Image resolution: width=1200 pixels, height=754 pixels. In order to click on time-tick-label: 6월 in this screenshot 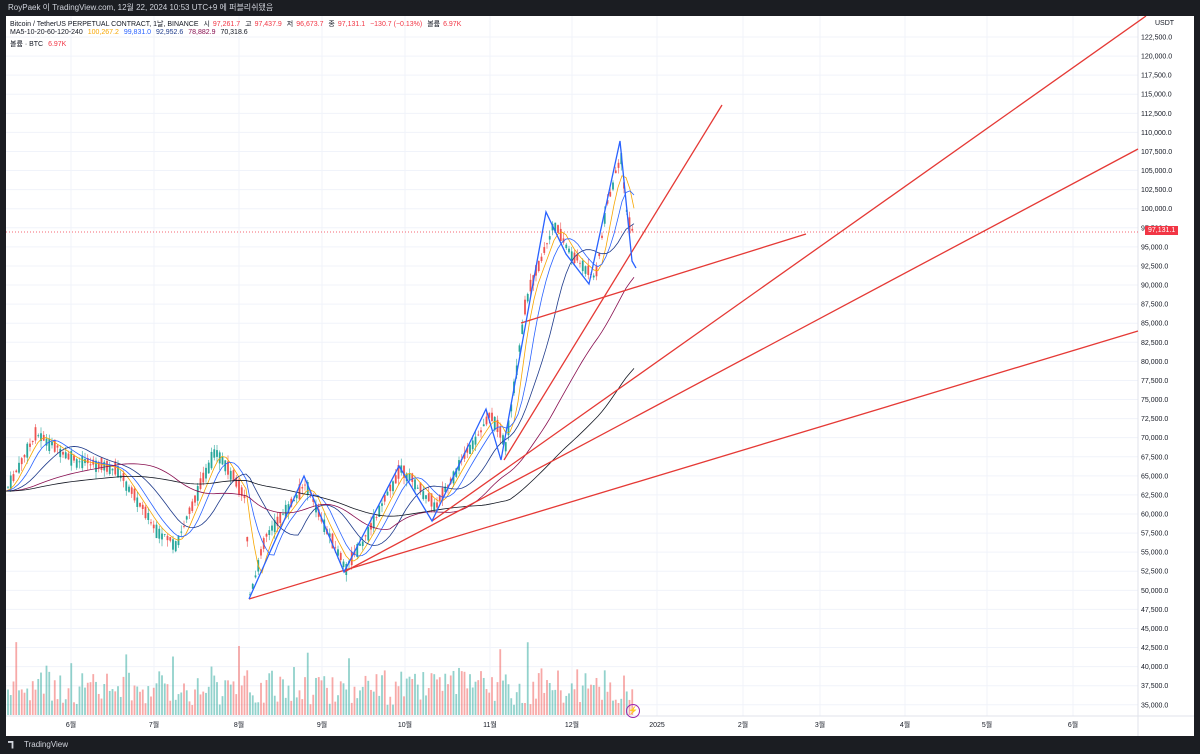, I will do `click(1073, 724)`.